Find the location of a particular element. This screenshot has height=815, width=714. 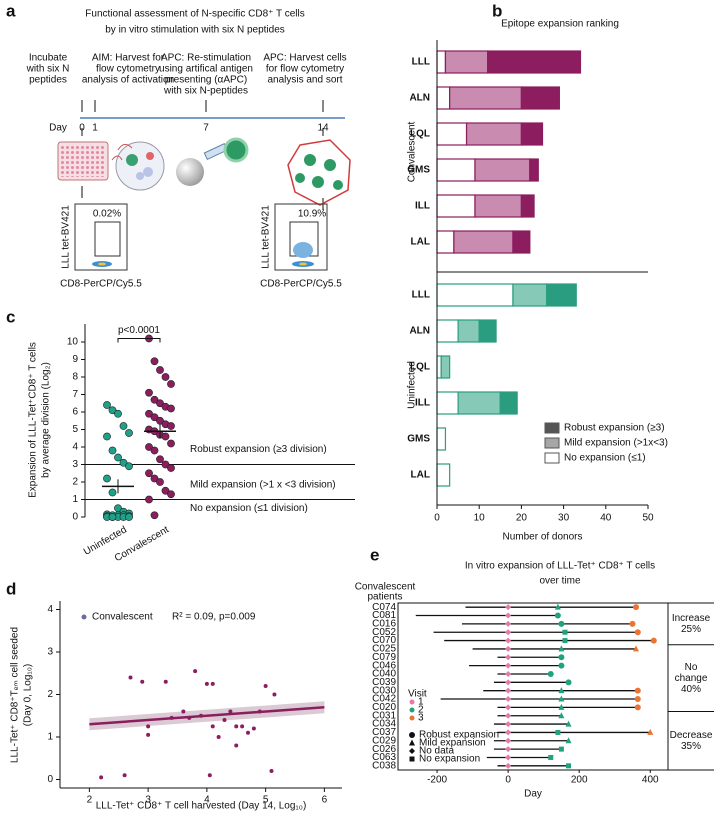

legend-label: No expansion (≤1) is located at coordinates (605, 458).